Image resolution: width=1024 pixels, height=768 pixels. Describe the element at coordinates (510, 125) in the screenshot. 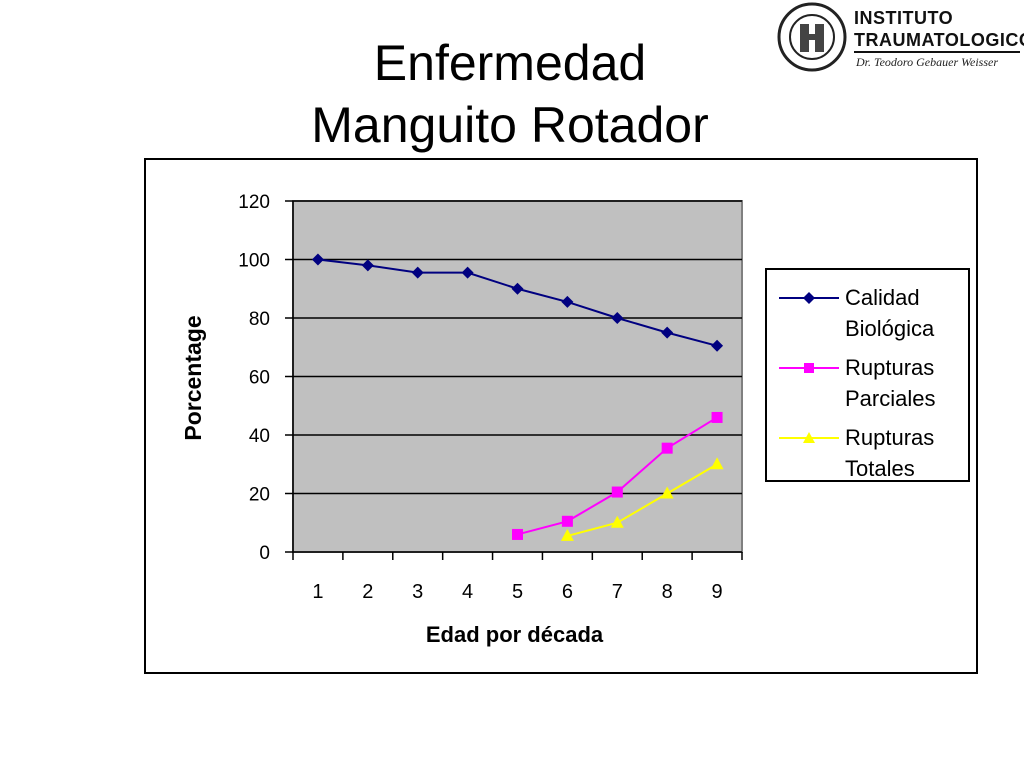

I see `slide-title-line2: Manguito Rotador` at that location.